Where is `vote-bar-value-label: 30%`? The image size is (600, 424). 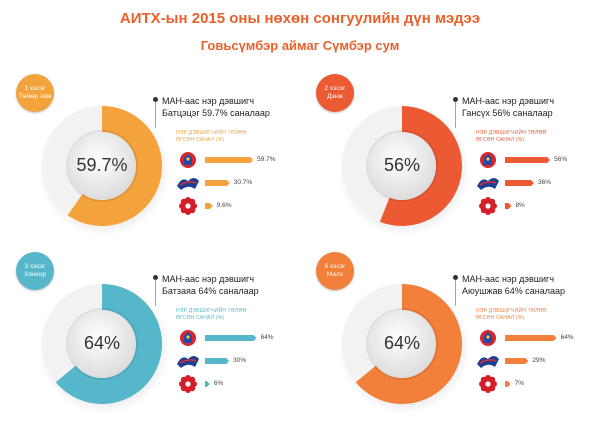 vote-bar-value-label: 30% is located at coordinates (240, 360).